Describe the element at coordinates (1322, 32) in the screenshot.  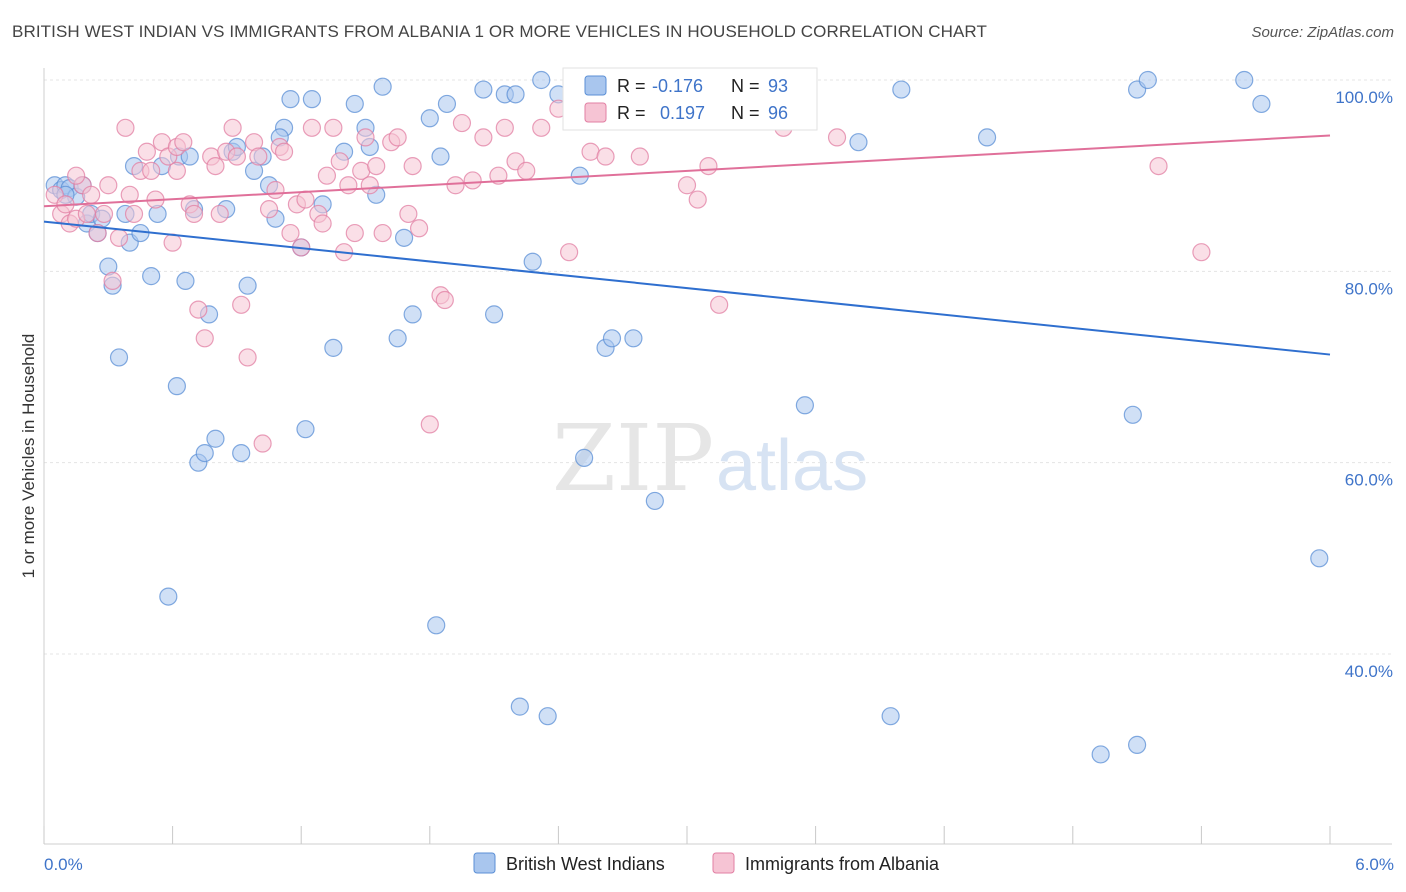
I see `source-note: Source: ZipAtlas.com` at that location.